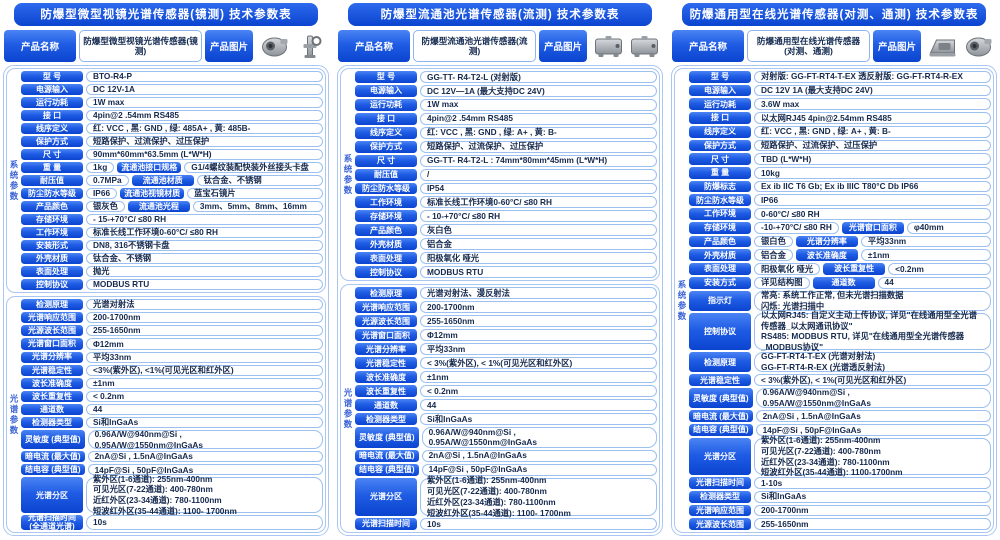 This screenshot has width=1000, height=540. I want to click on param-label: 产品颜色, so click(720, 241).